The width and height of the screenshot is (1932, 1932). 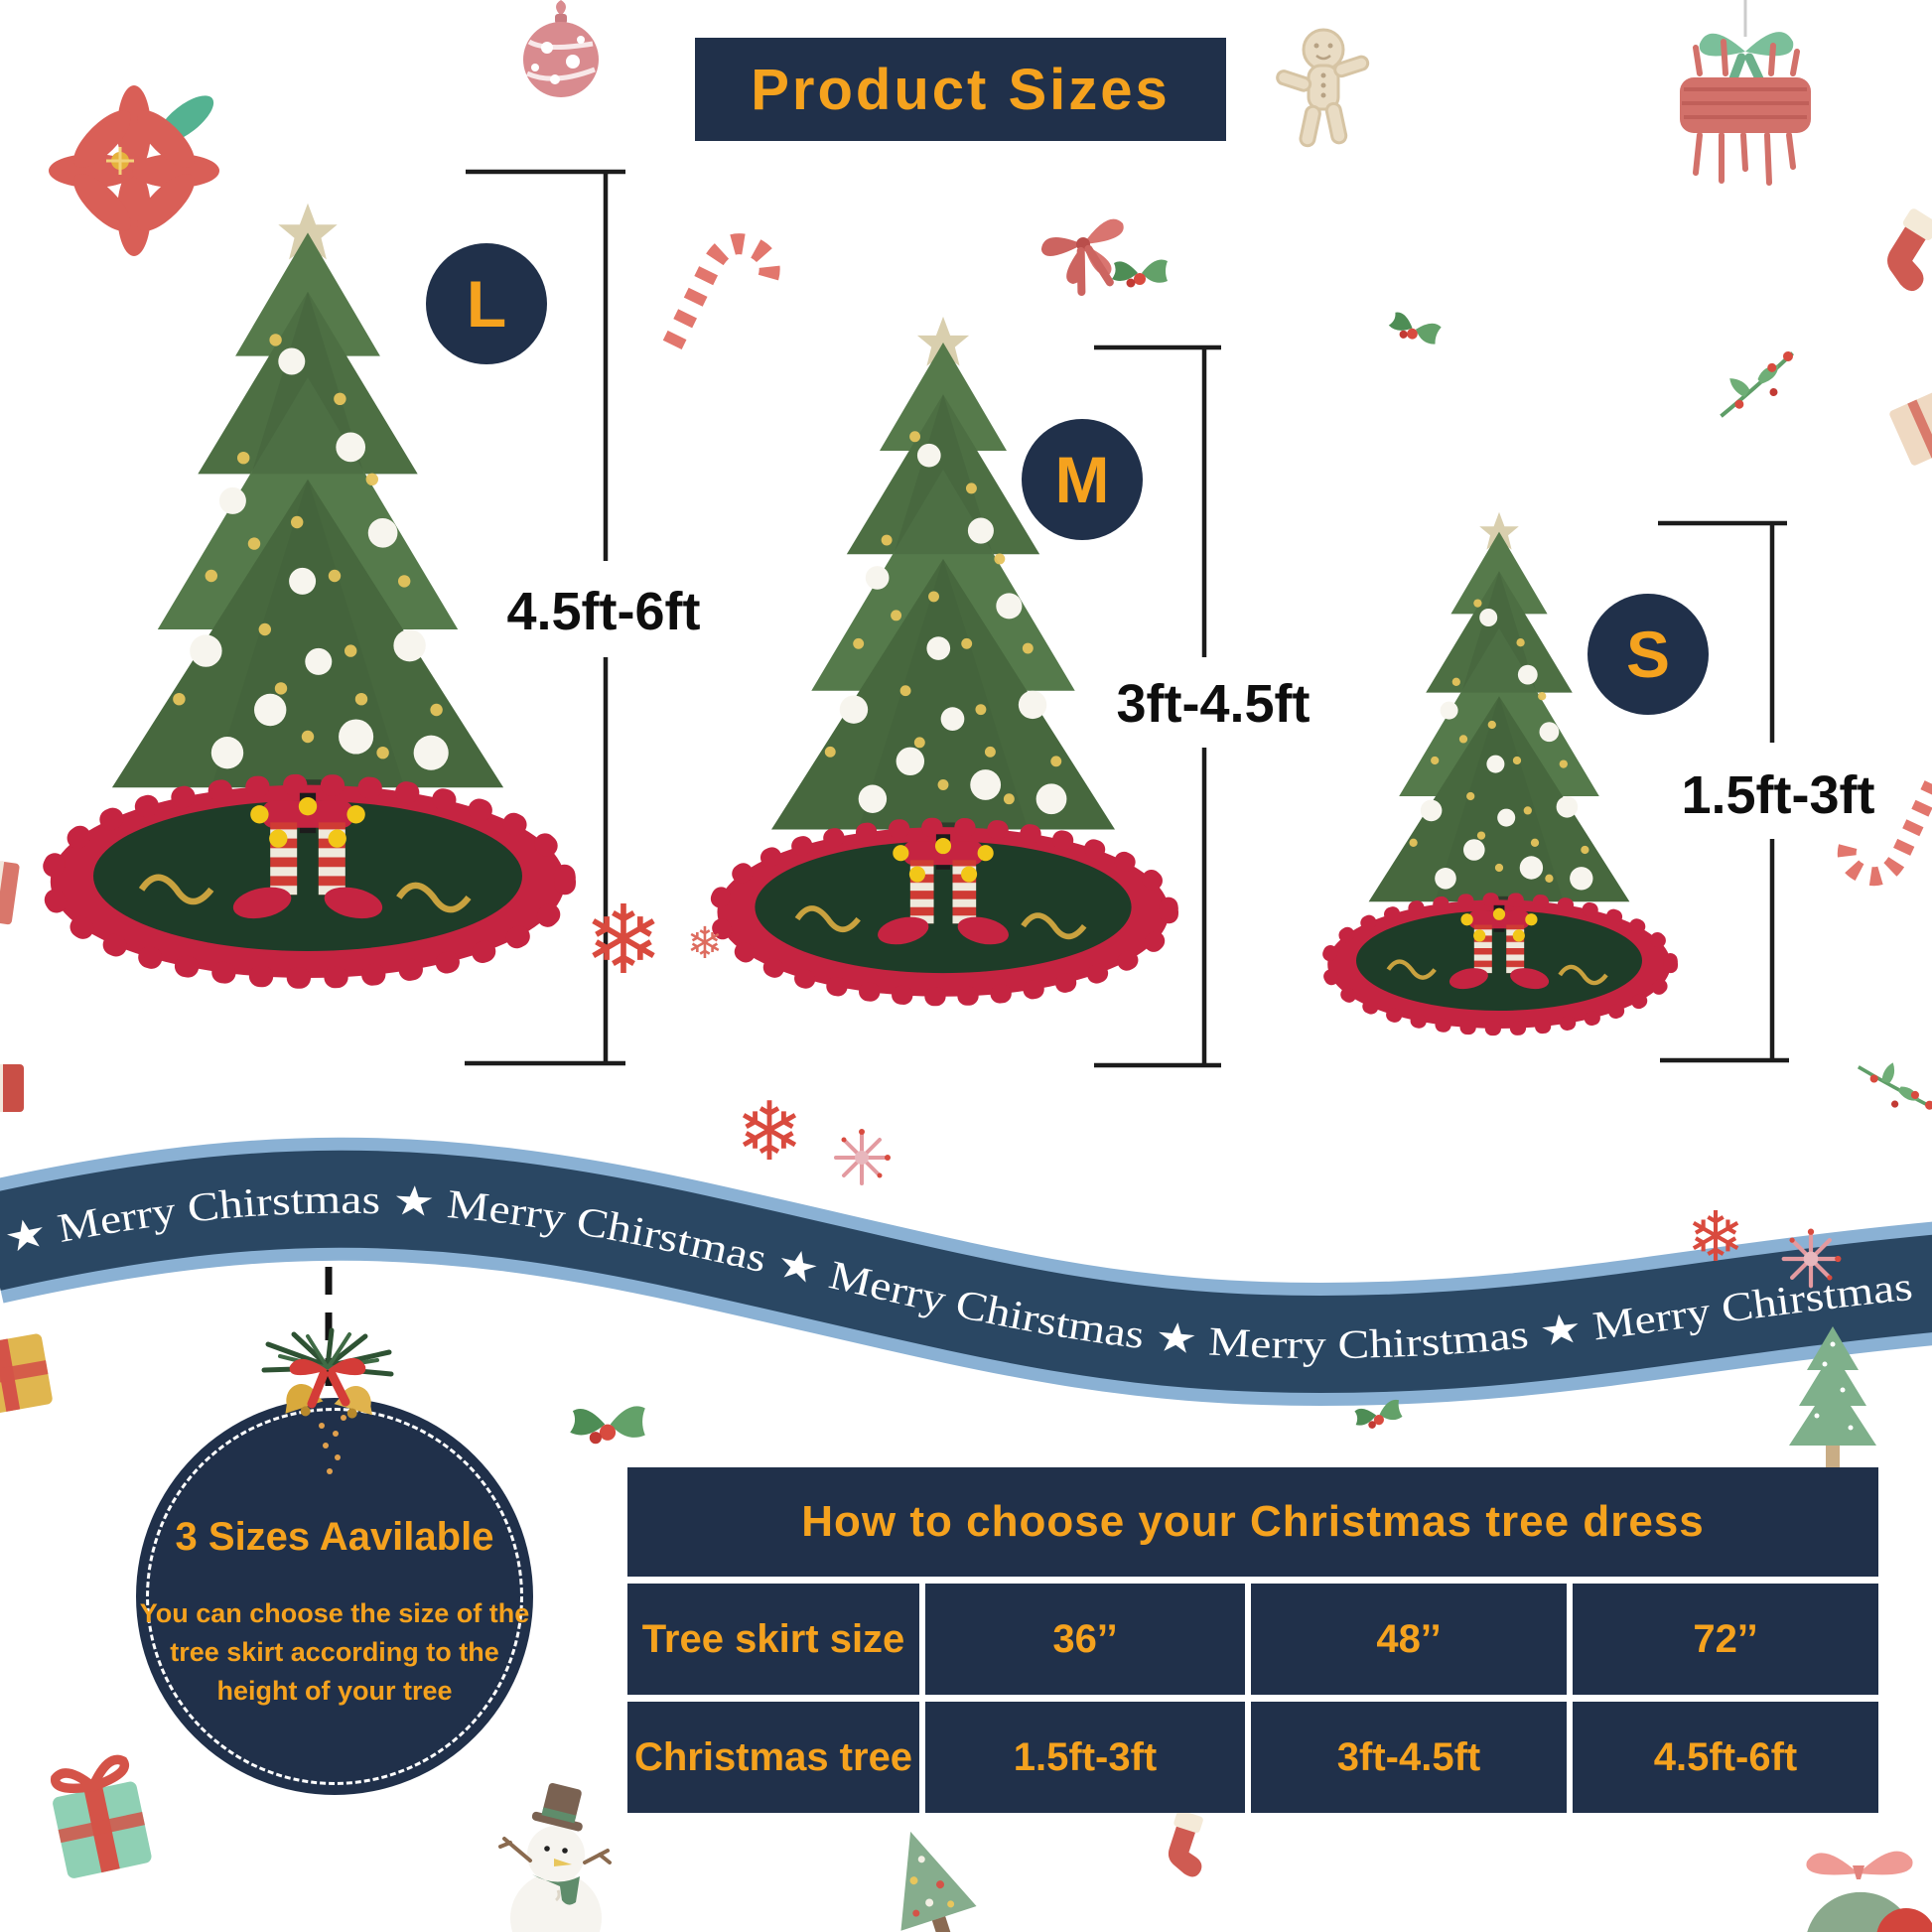 What do you see at coordinates (1409, 1640) in the screenshot?
I see `cell-skirt-48: 48’’` at bounding box center [1409, 1640].